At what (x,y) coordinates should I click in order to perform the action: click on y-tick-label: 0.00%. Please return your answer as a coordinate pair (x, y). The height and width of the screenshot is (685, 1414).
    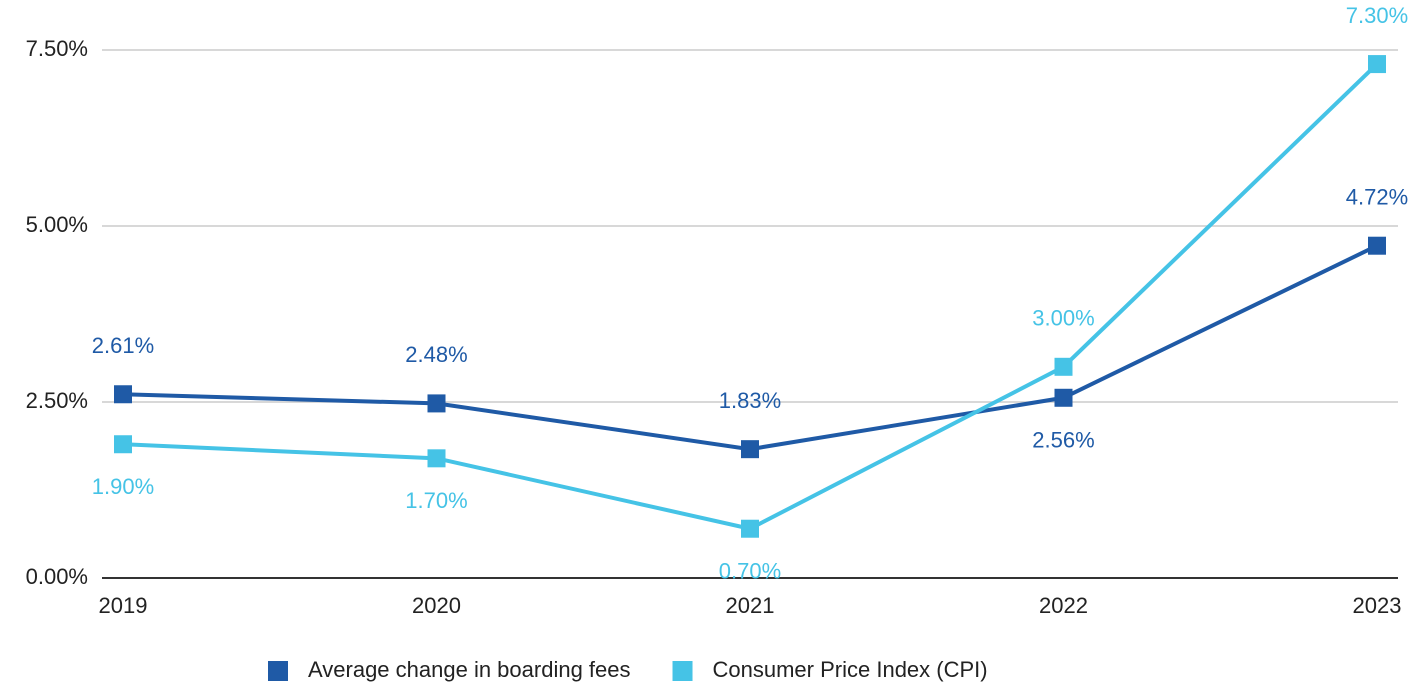
    Looking at the image, I should click on (57, 576).